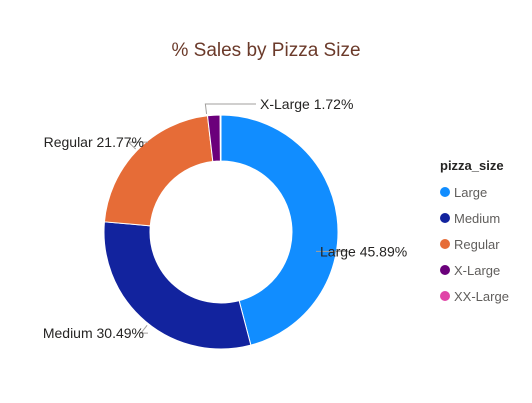 This screenshot has width=532, height=403. What do you see at coordinates (445, 218) in the screenshot?
I see `legend-marker-medium` at bounding box center [445, 218].